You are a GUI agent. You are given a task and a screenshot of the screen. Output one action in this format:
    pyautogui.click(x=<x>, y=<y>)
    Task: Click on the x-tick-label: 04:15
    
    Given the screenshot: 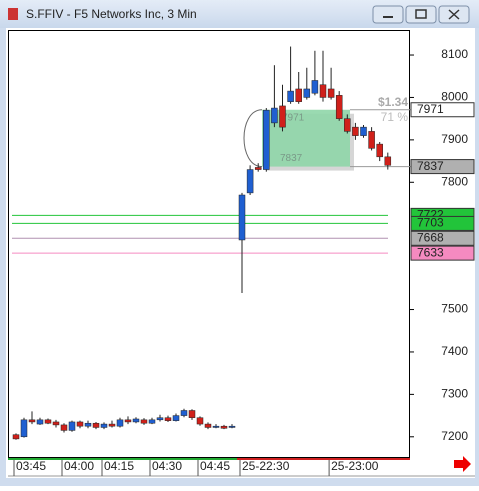 What is the action you would take?
    pyautogui.click(x=119, y=466)
    